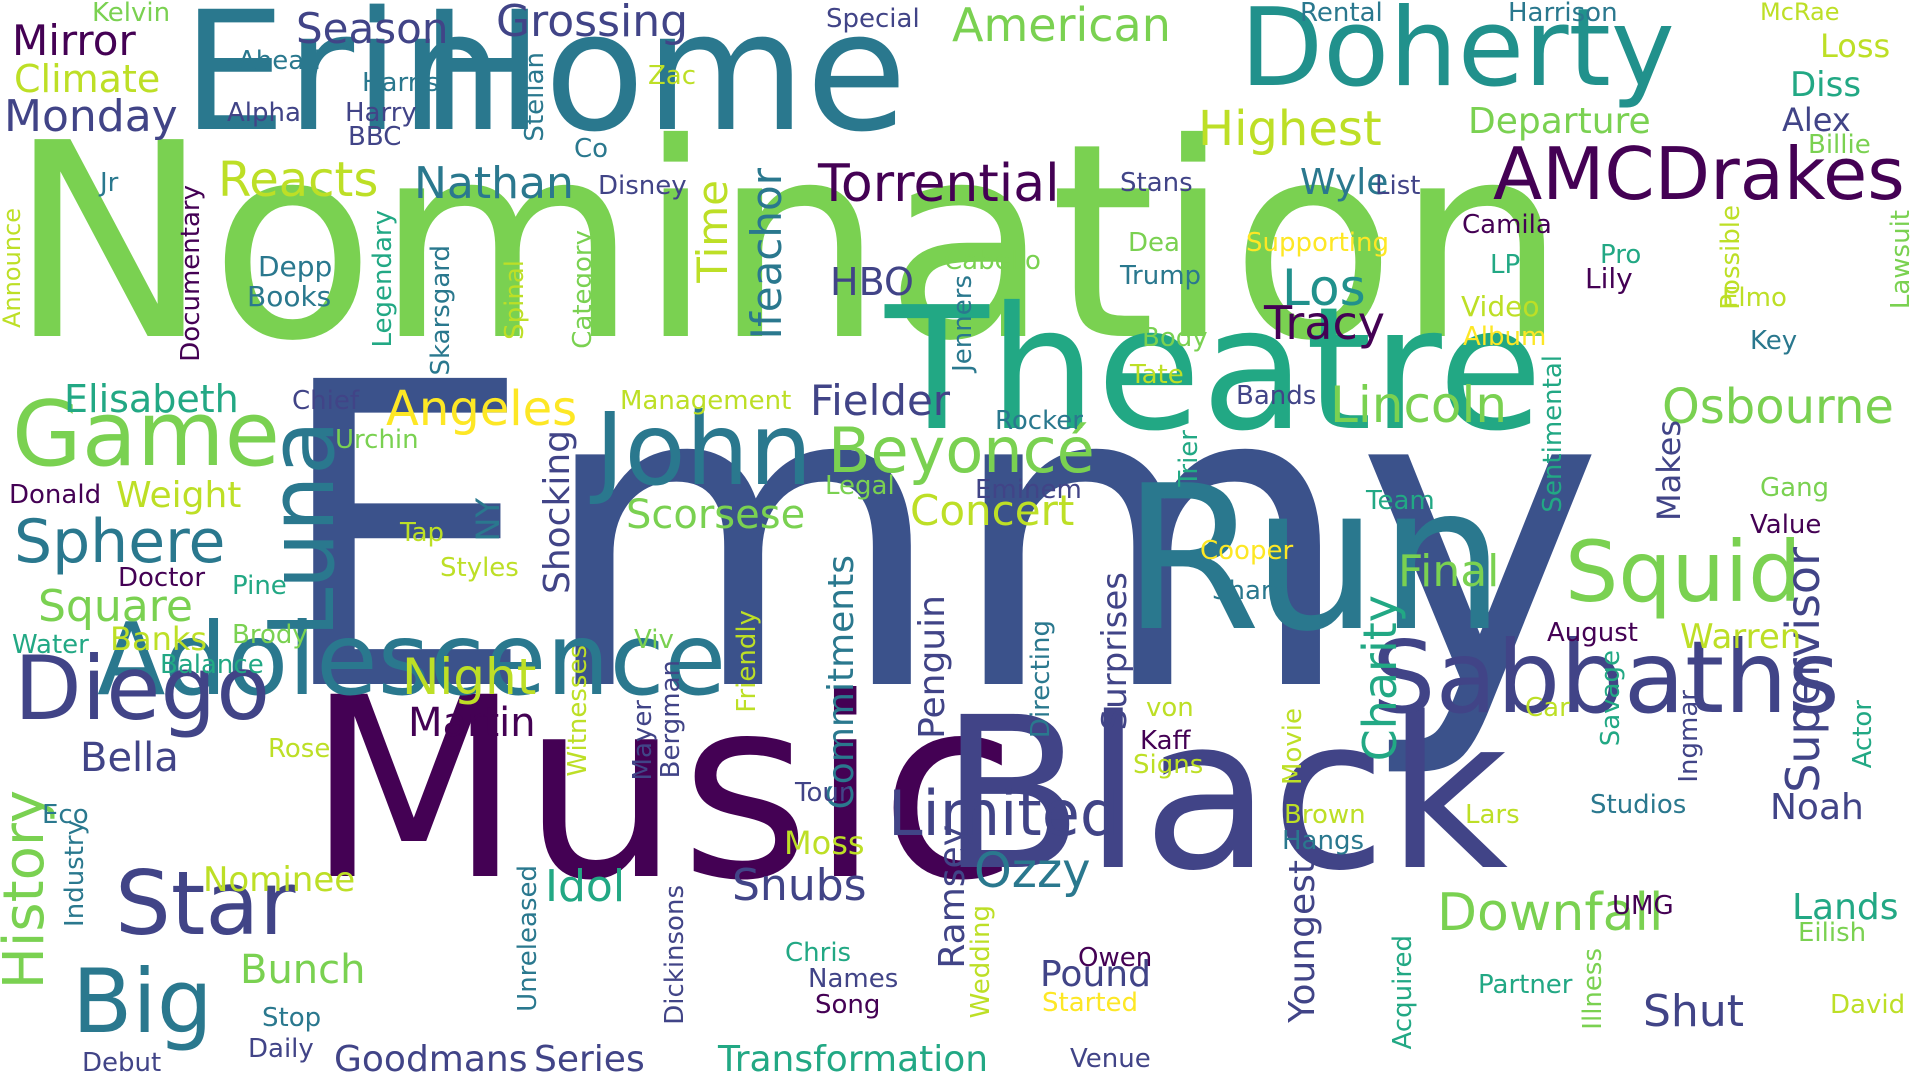 The image size is (1920, 1080). Describe the element at coordinates (672, 76) in the screenshot. I see `word-zac: Zac` at that location.